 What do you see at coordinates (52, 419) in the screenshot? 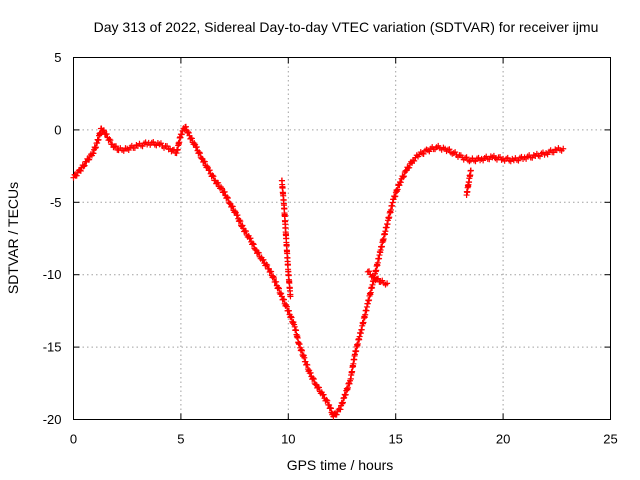
I see `y-tick-label: -20` at bounding box center [52, 419].